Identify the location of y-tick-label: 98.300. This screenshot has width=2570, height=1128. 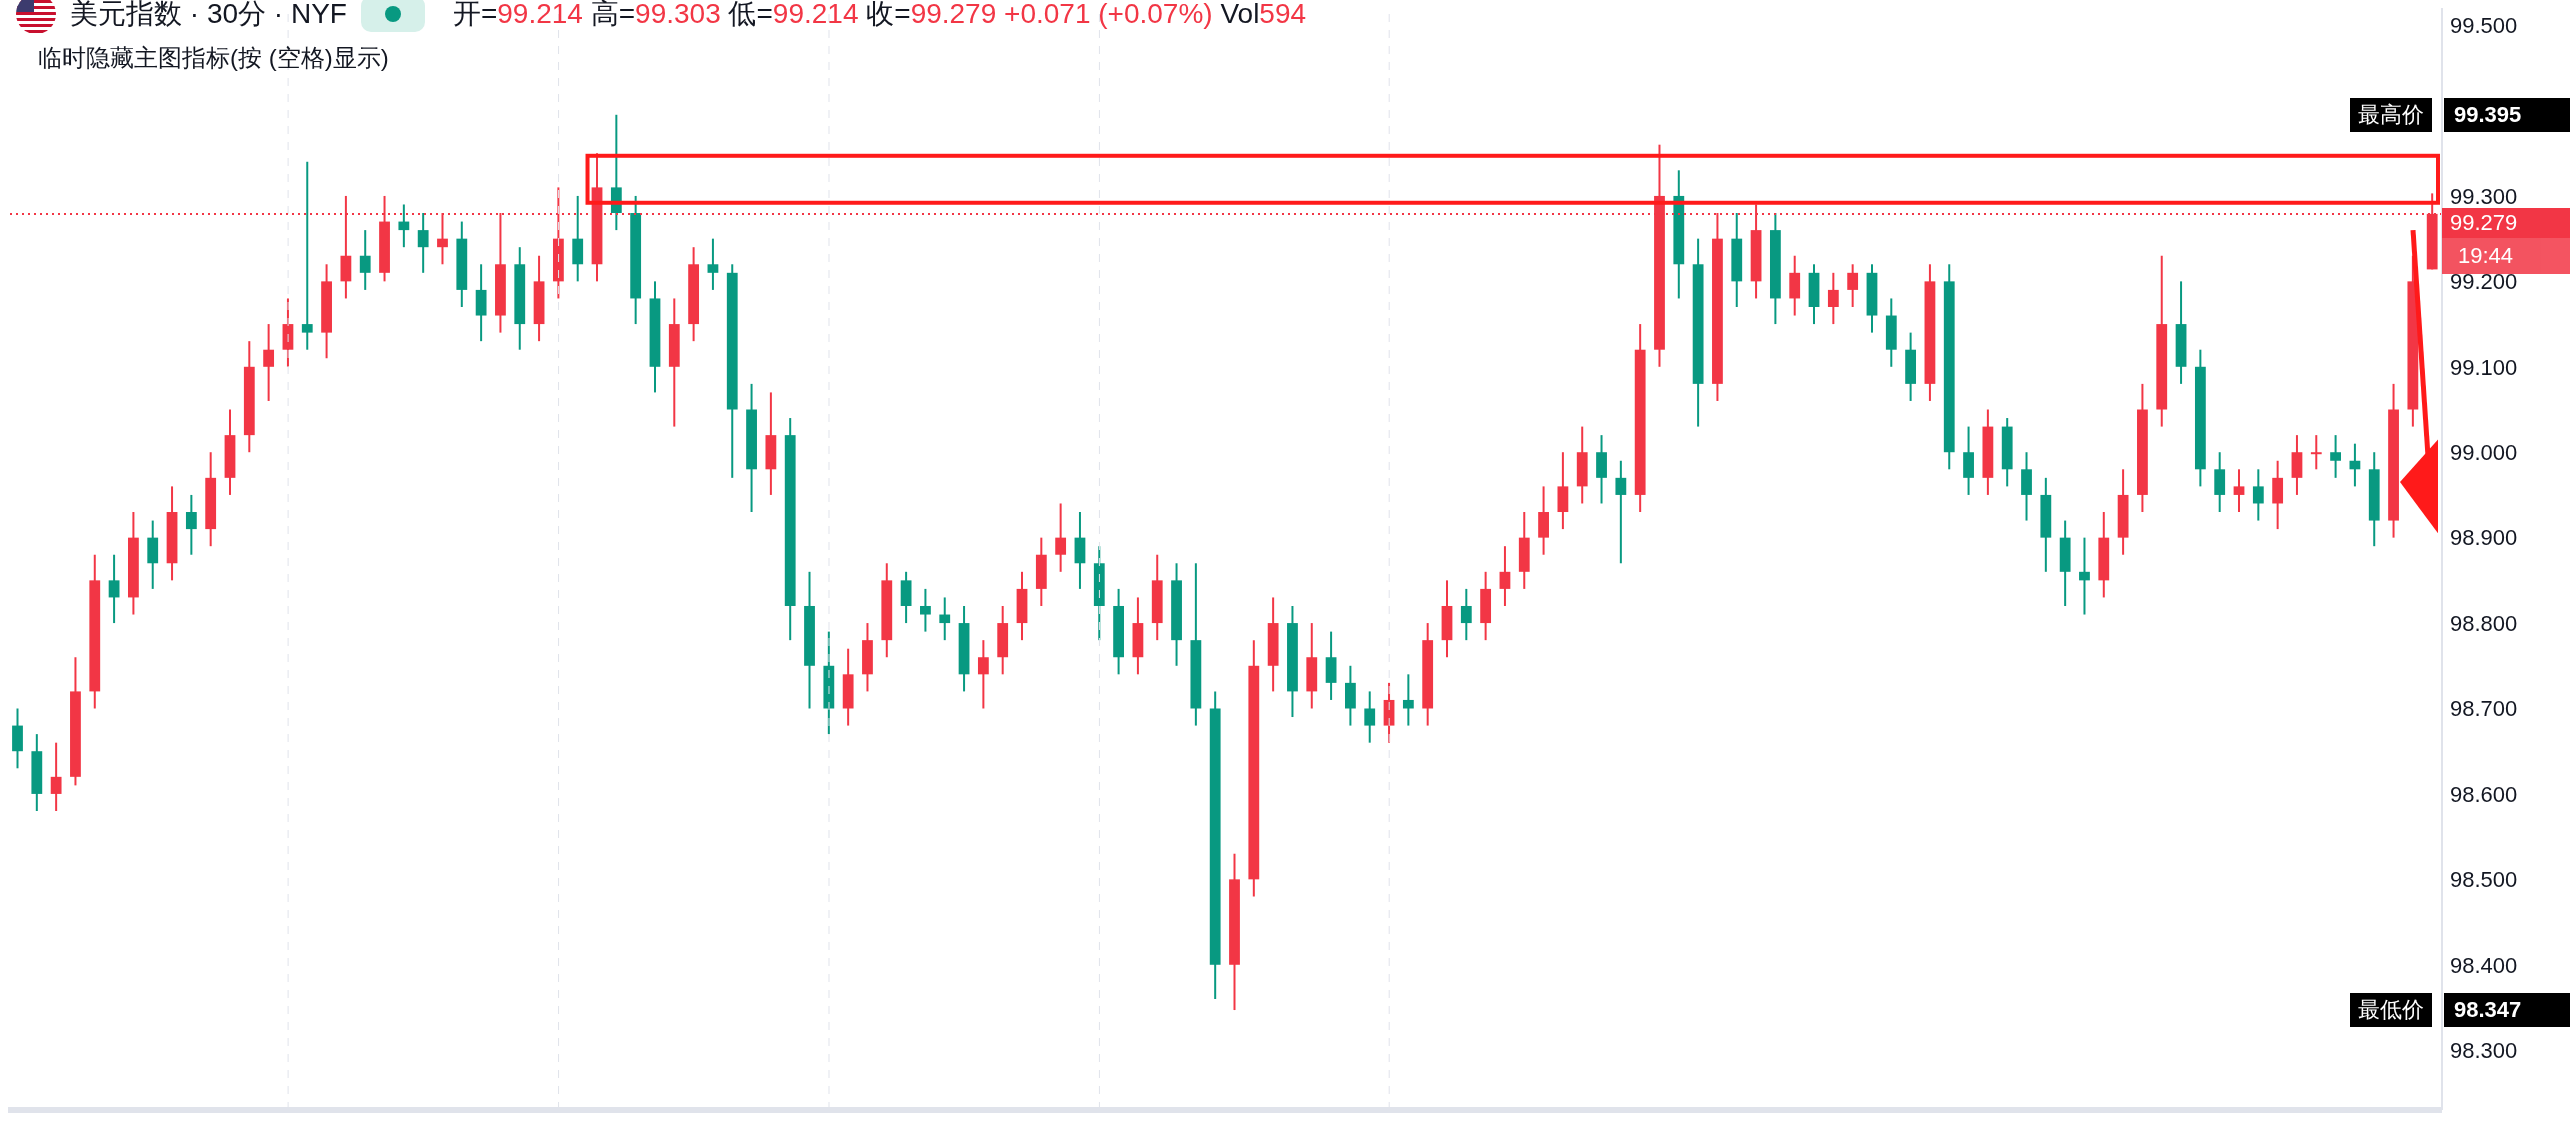
(2484, 1051).